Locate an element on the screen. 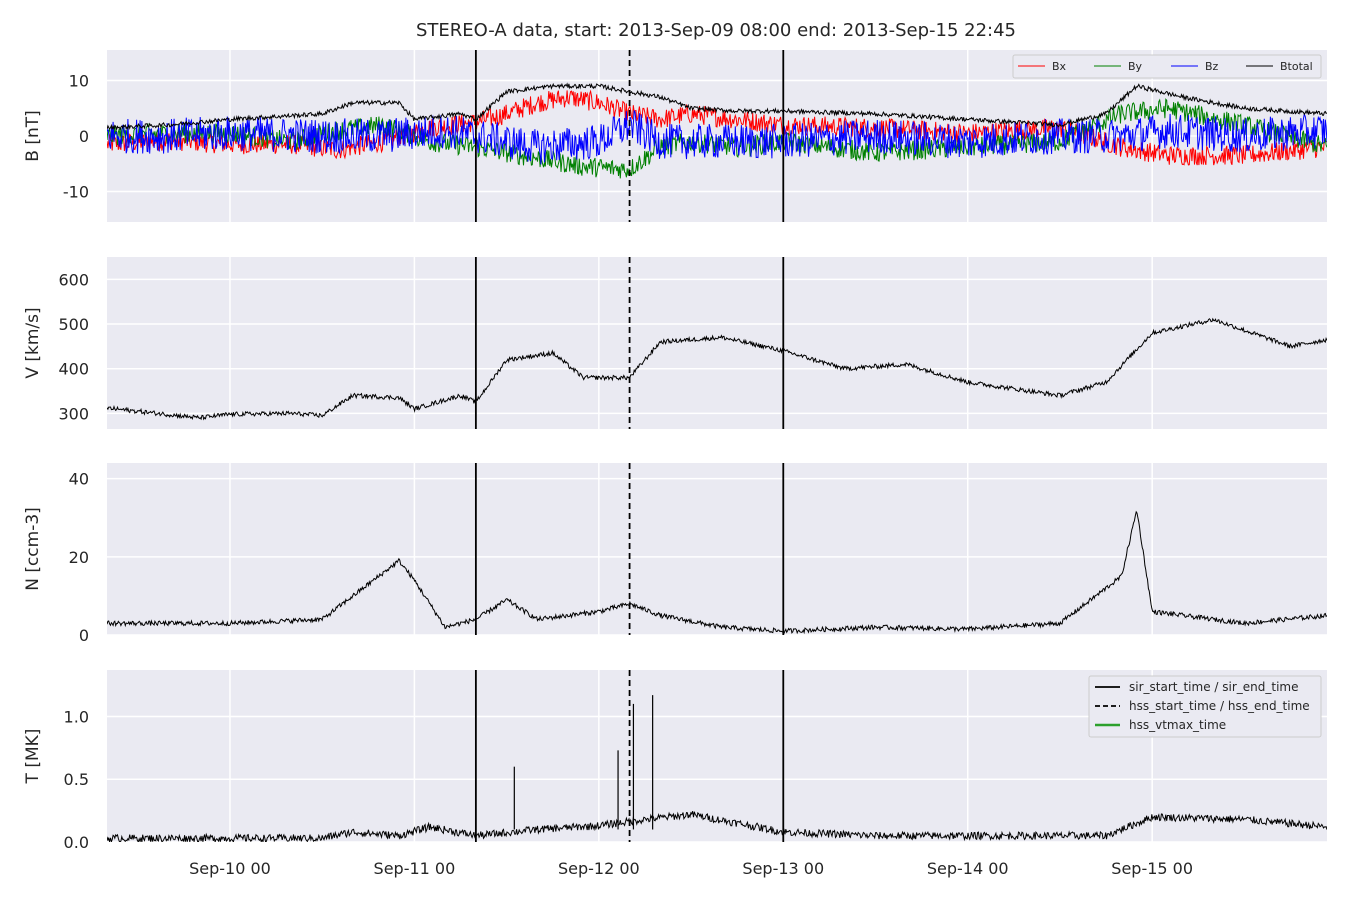 This screenshot has height=904, width=1350. x-tick-label: Sep-12 00 is located at coordinates (599, 868).